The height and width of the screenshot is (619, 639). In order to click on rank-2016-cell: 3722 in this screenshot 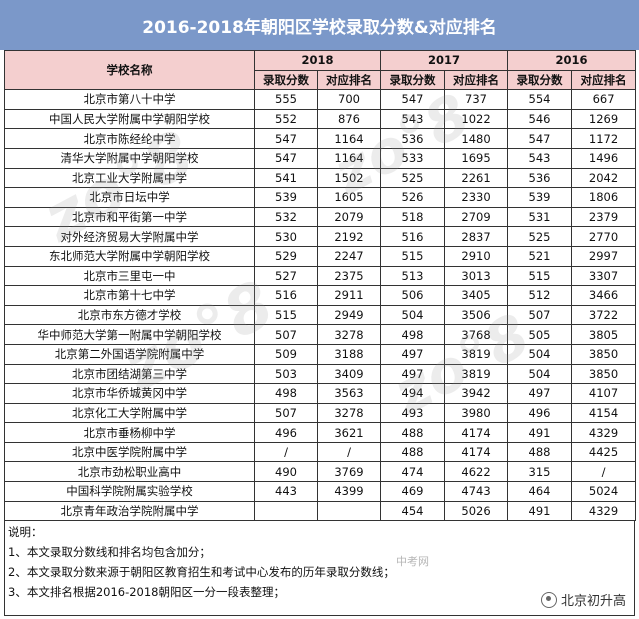, I will do `click(604, 315)`.